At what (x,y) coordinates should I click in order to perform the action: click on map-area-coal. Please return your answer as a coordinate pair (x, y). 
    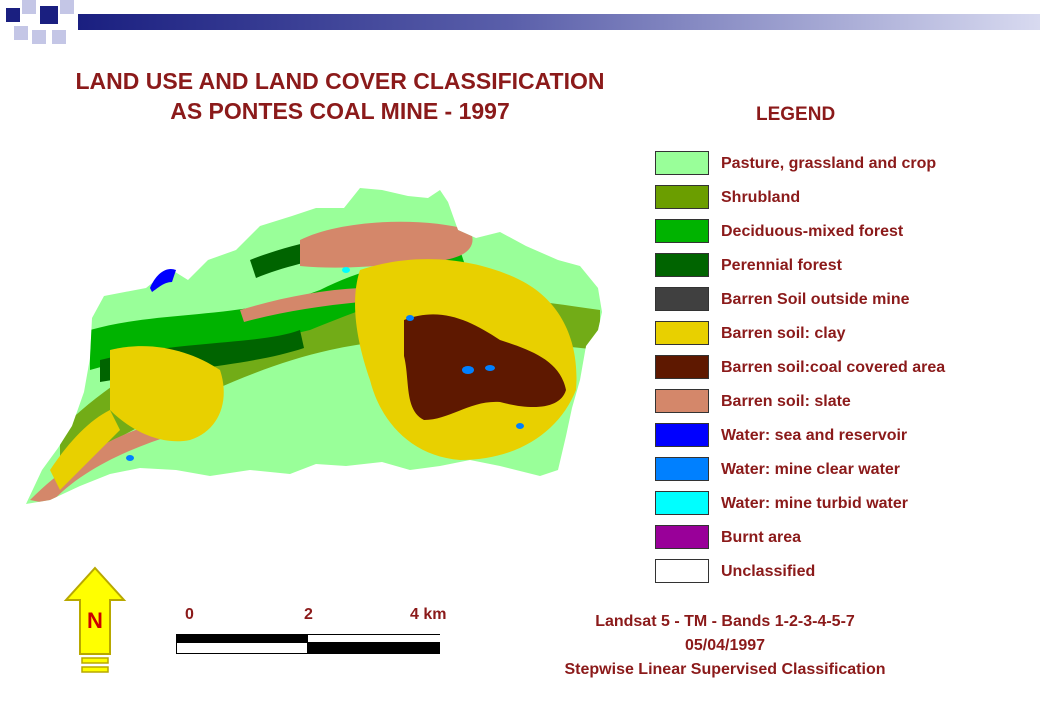
    Looking at the image, I should click on (485, 367).